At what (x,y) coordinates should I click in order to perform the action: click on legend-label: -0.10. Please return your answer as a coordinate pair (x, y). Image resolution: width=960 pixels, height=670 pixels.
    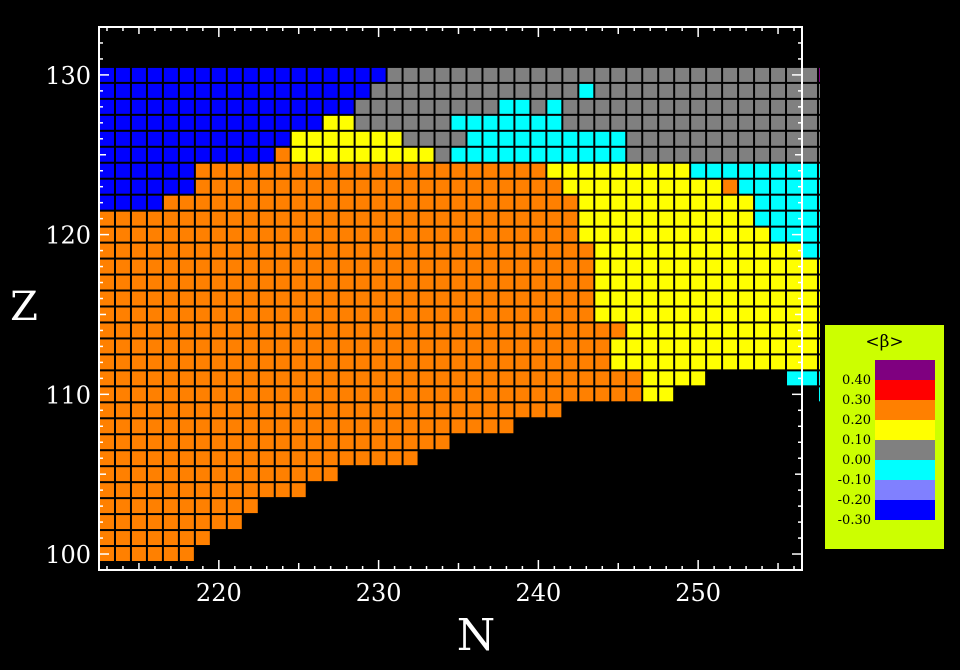
    Looking at the image, I should click on (854, 480).